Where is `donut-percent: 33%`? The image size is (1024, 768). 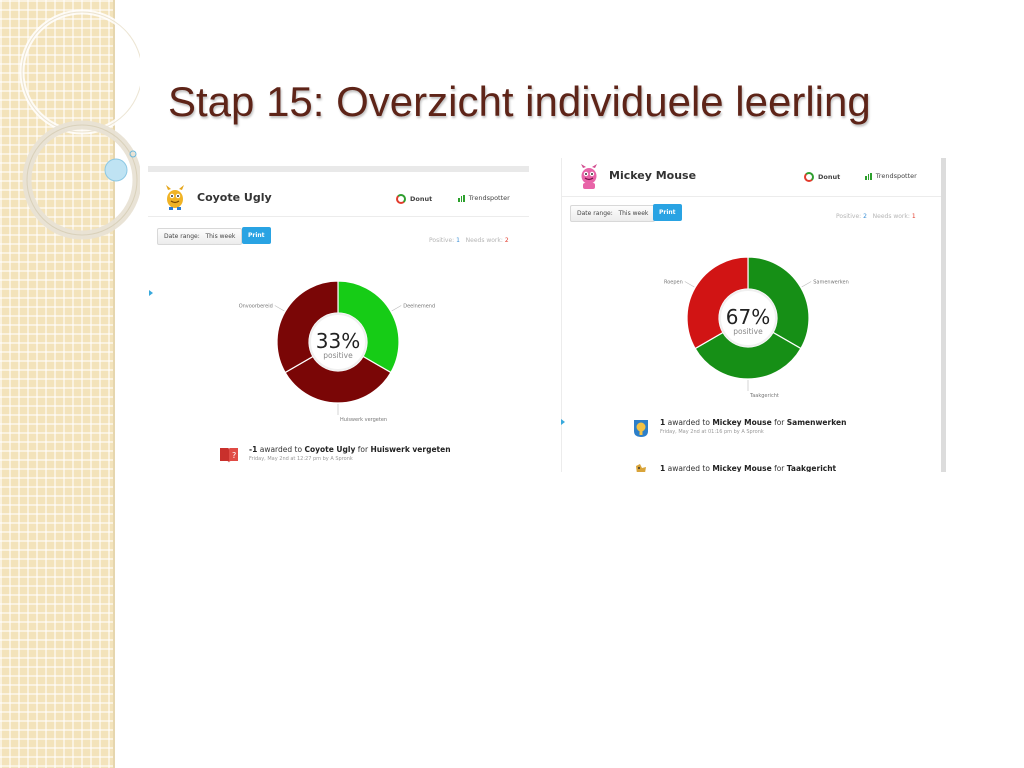 donut-percent: 33% is located at coordinates (338, 341).